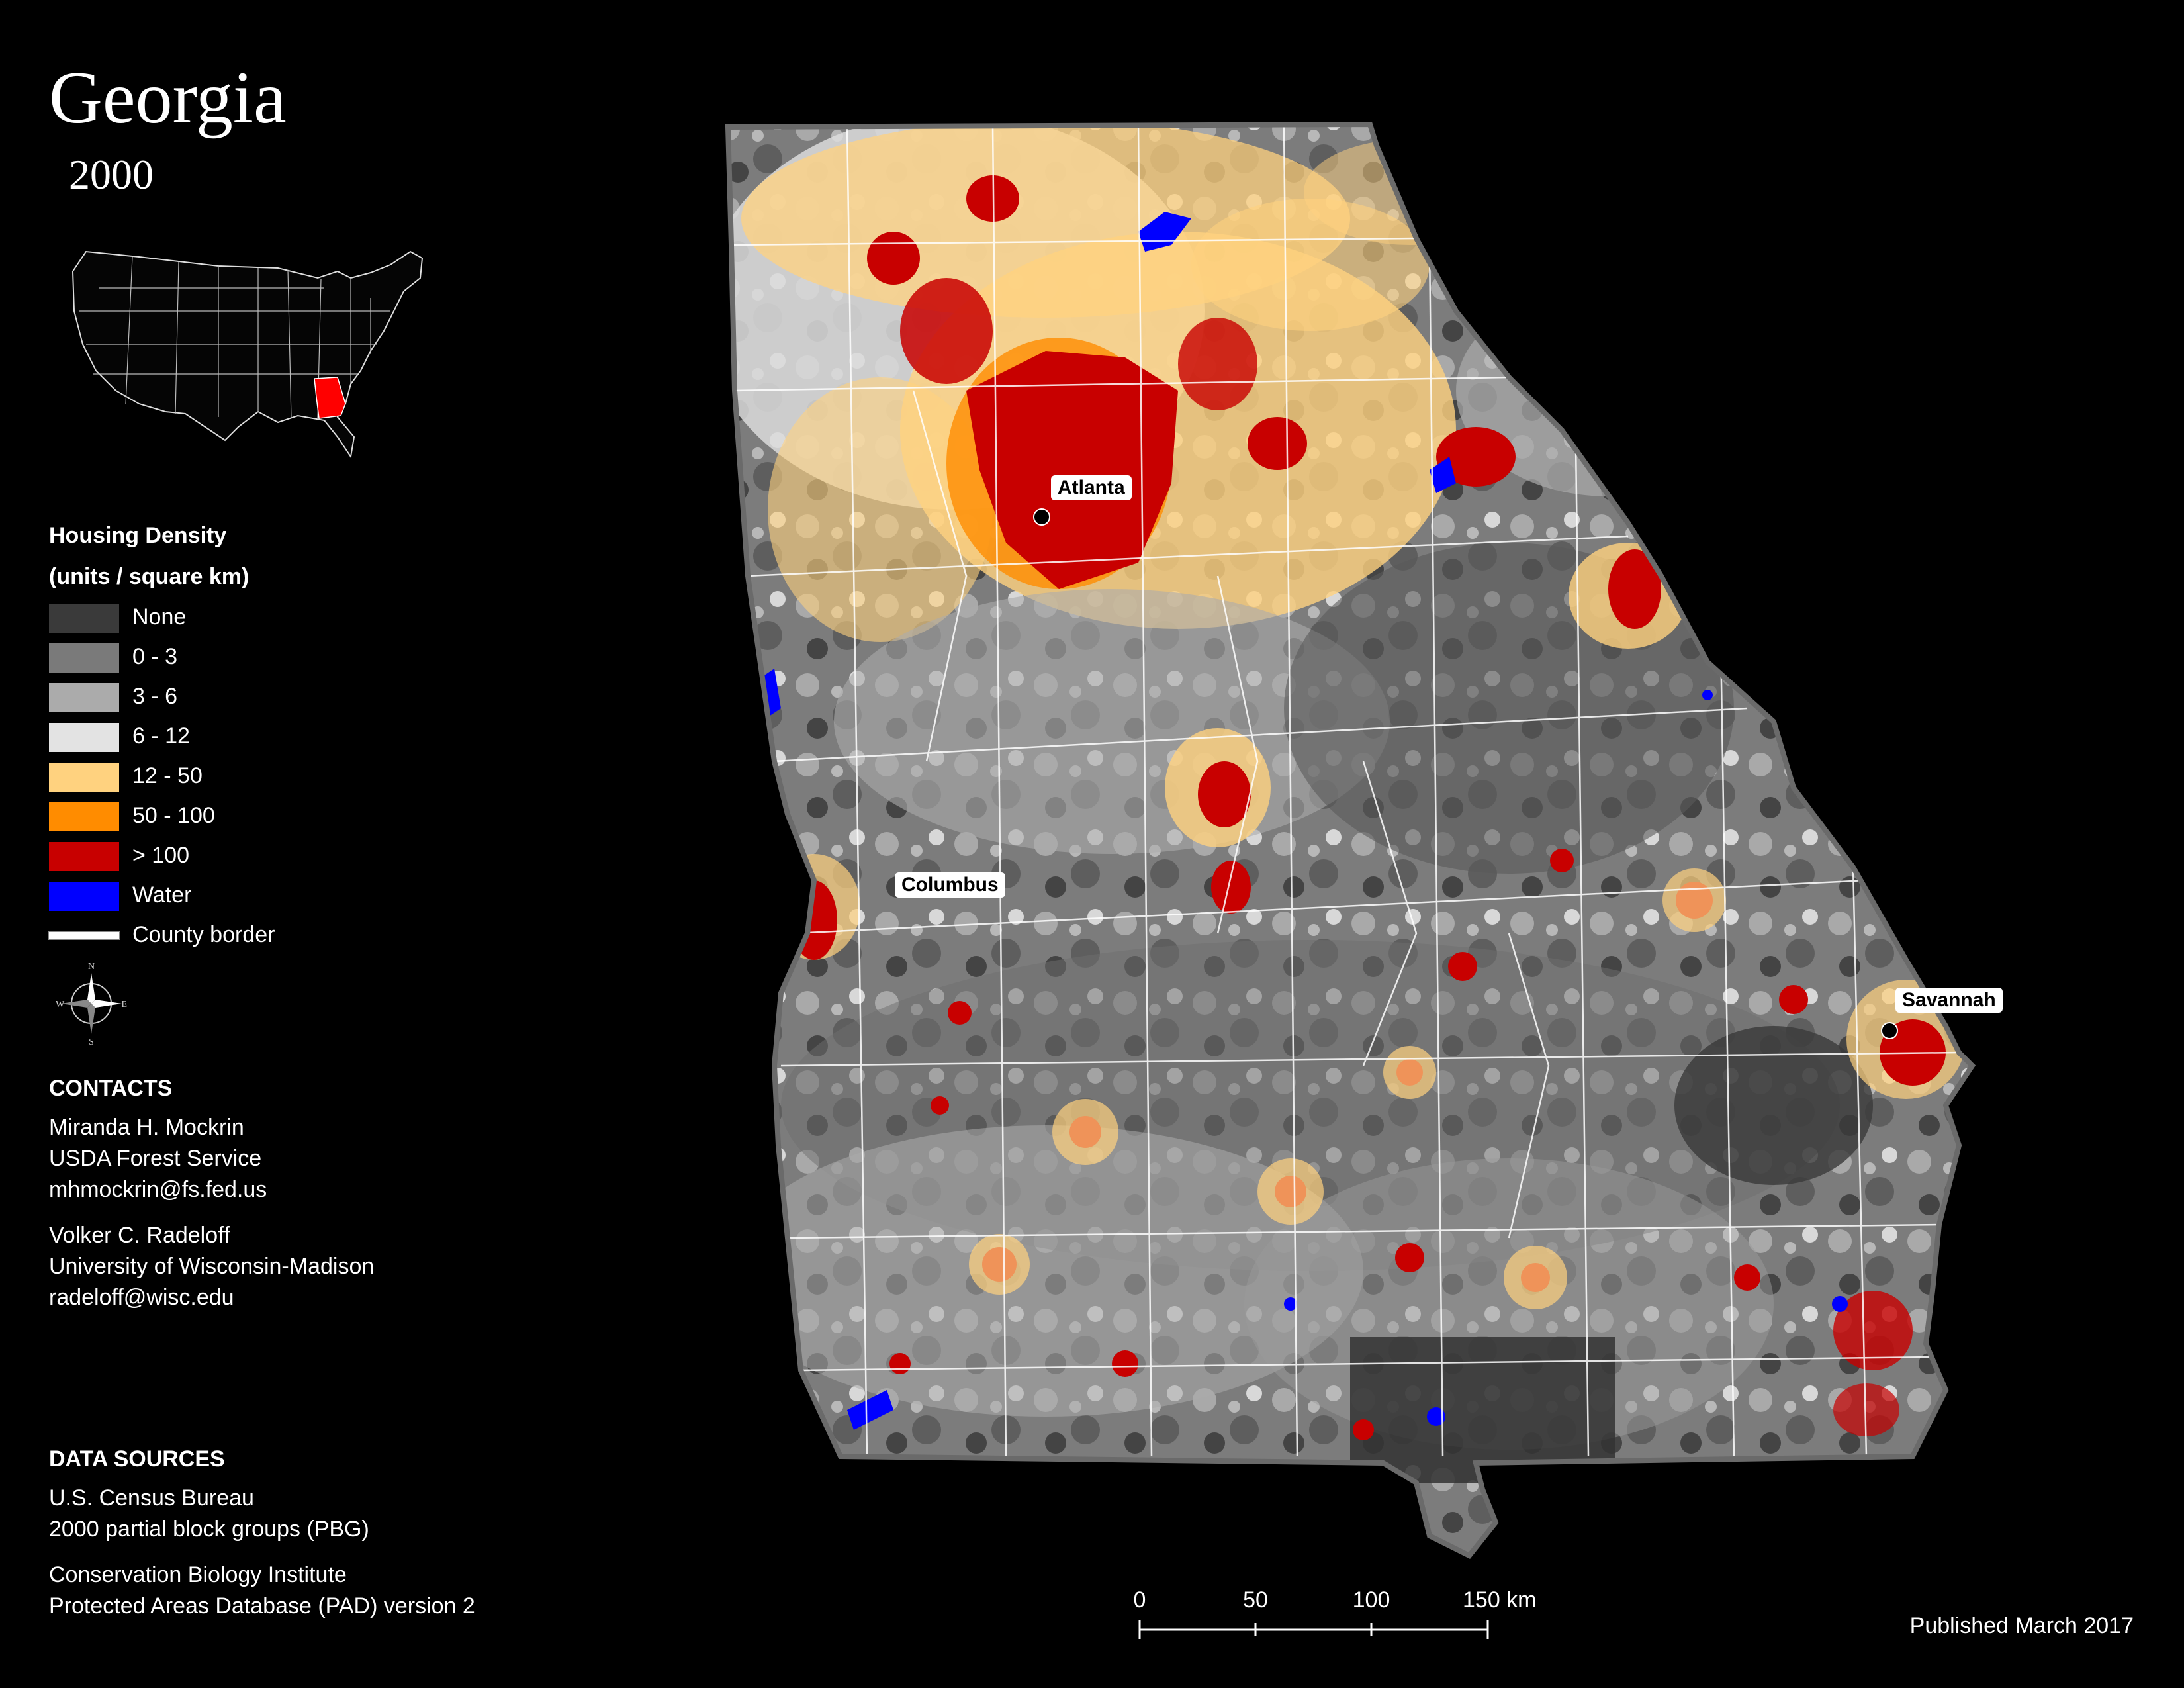 Image resolution: width=2184 pixels, height=1688 pixels. I want to click on legend-row: > 100, so click(280, 855).